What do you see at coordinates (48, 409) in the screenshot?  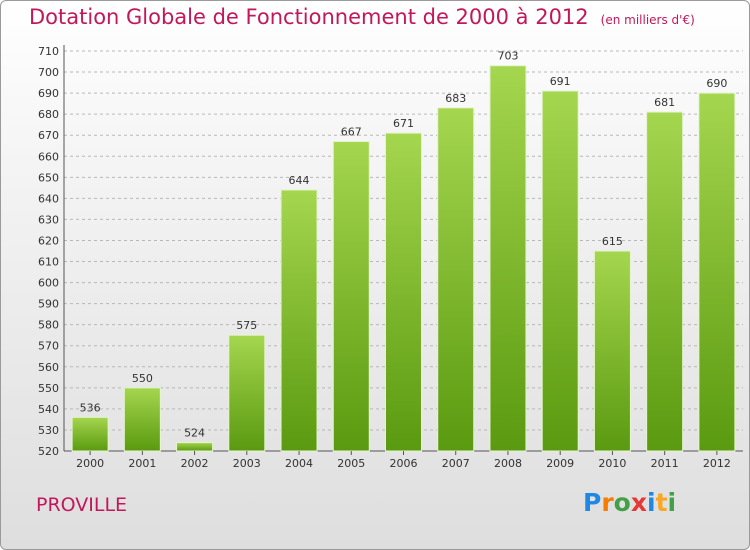 I see `y-tick-label: 540` at bounding box center [48, 409].